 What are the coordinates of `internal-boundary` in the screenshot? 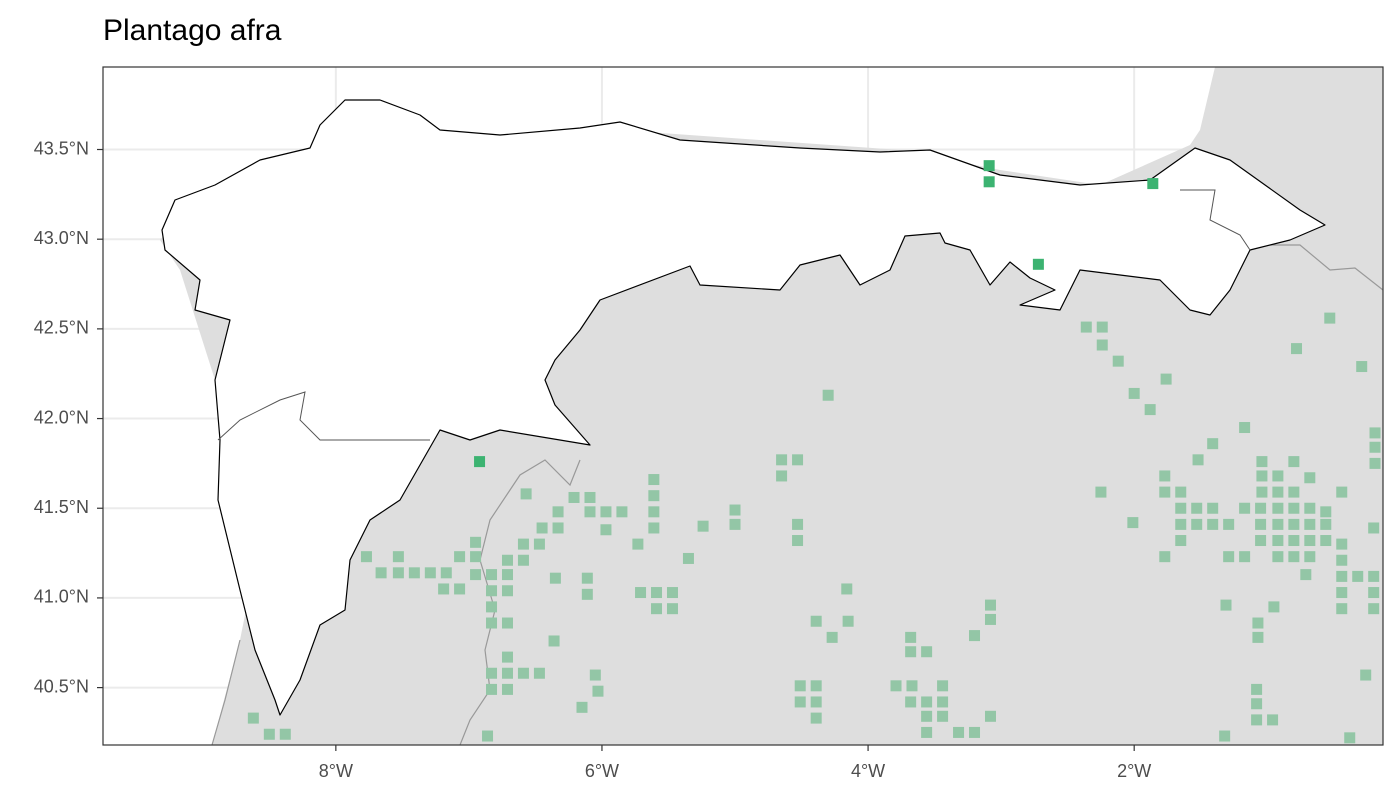 It's located at (1215, 220).